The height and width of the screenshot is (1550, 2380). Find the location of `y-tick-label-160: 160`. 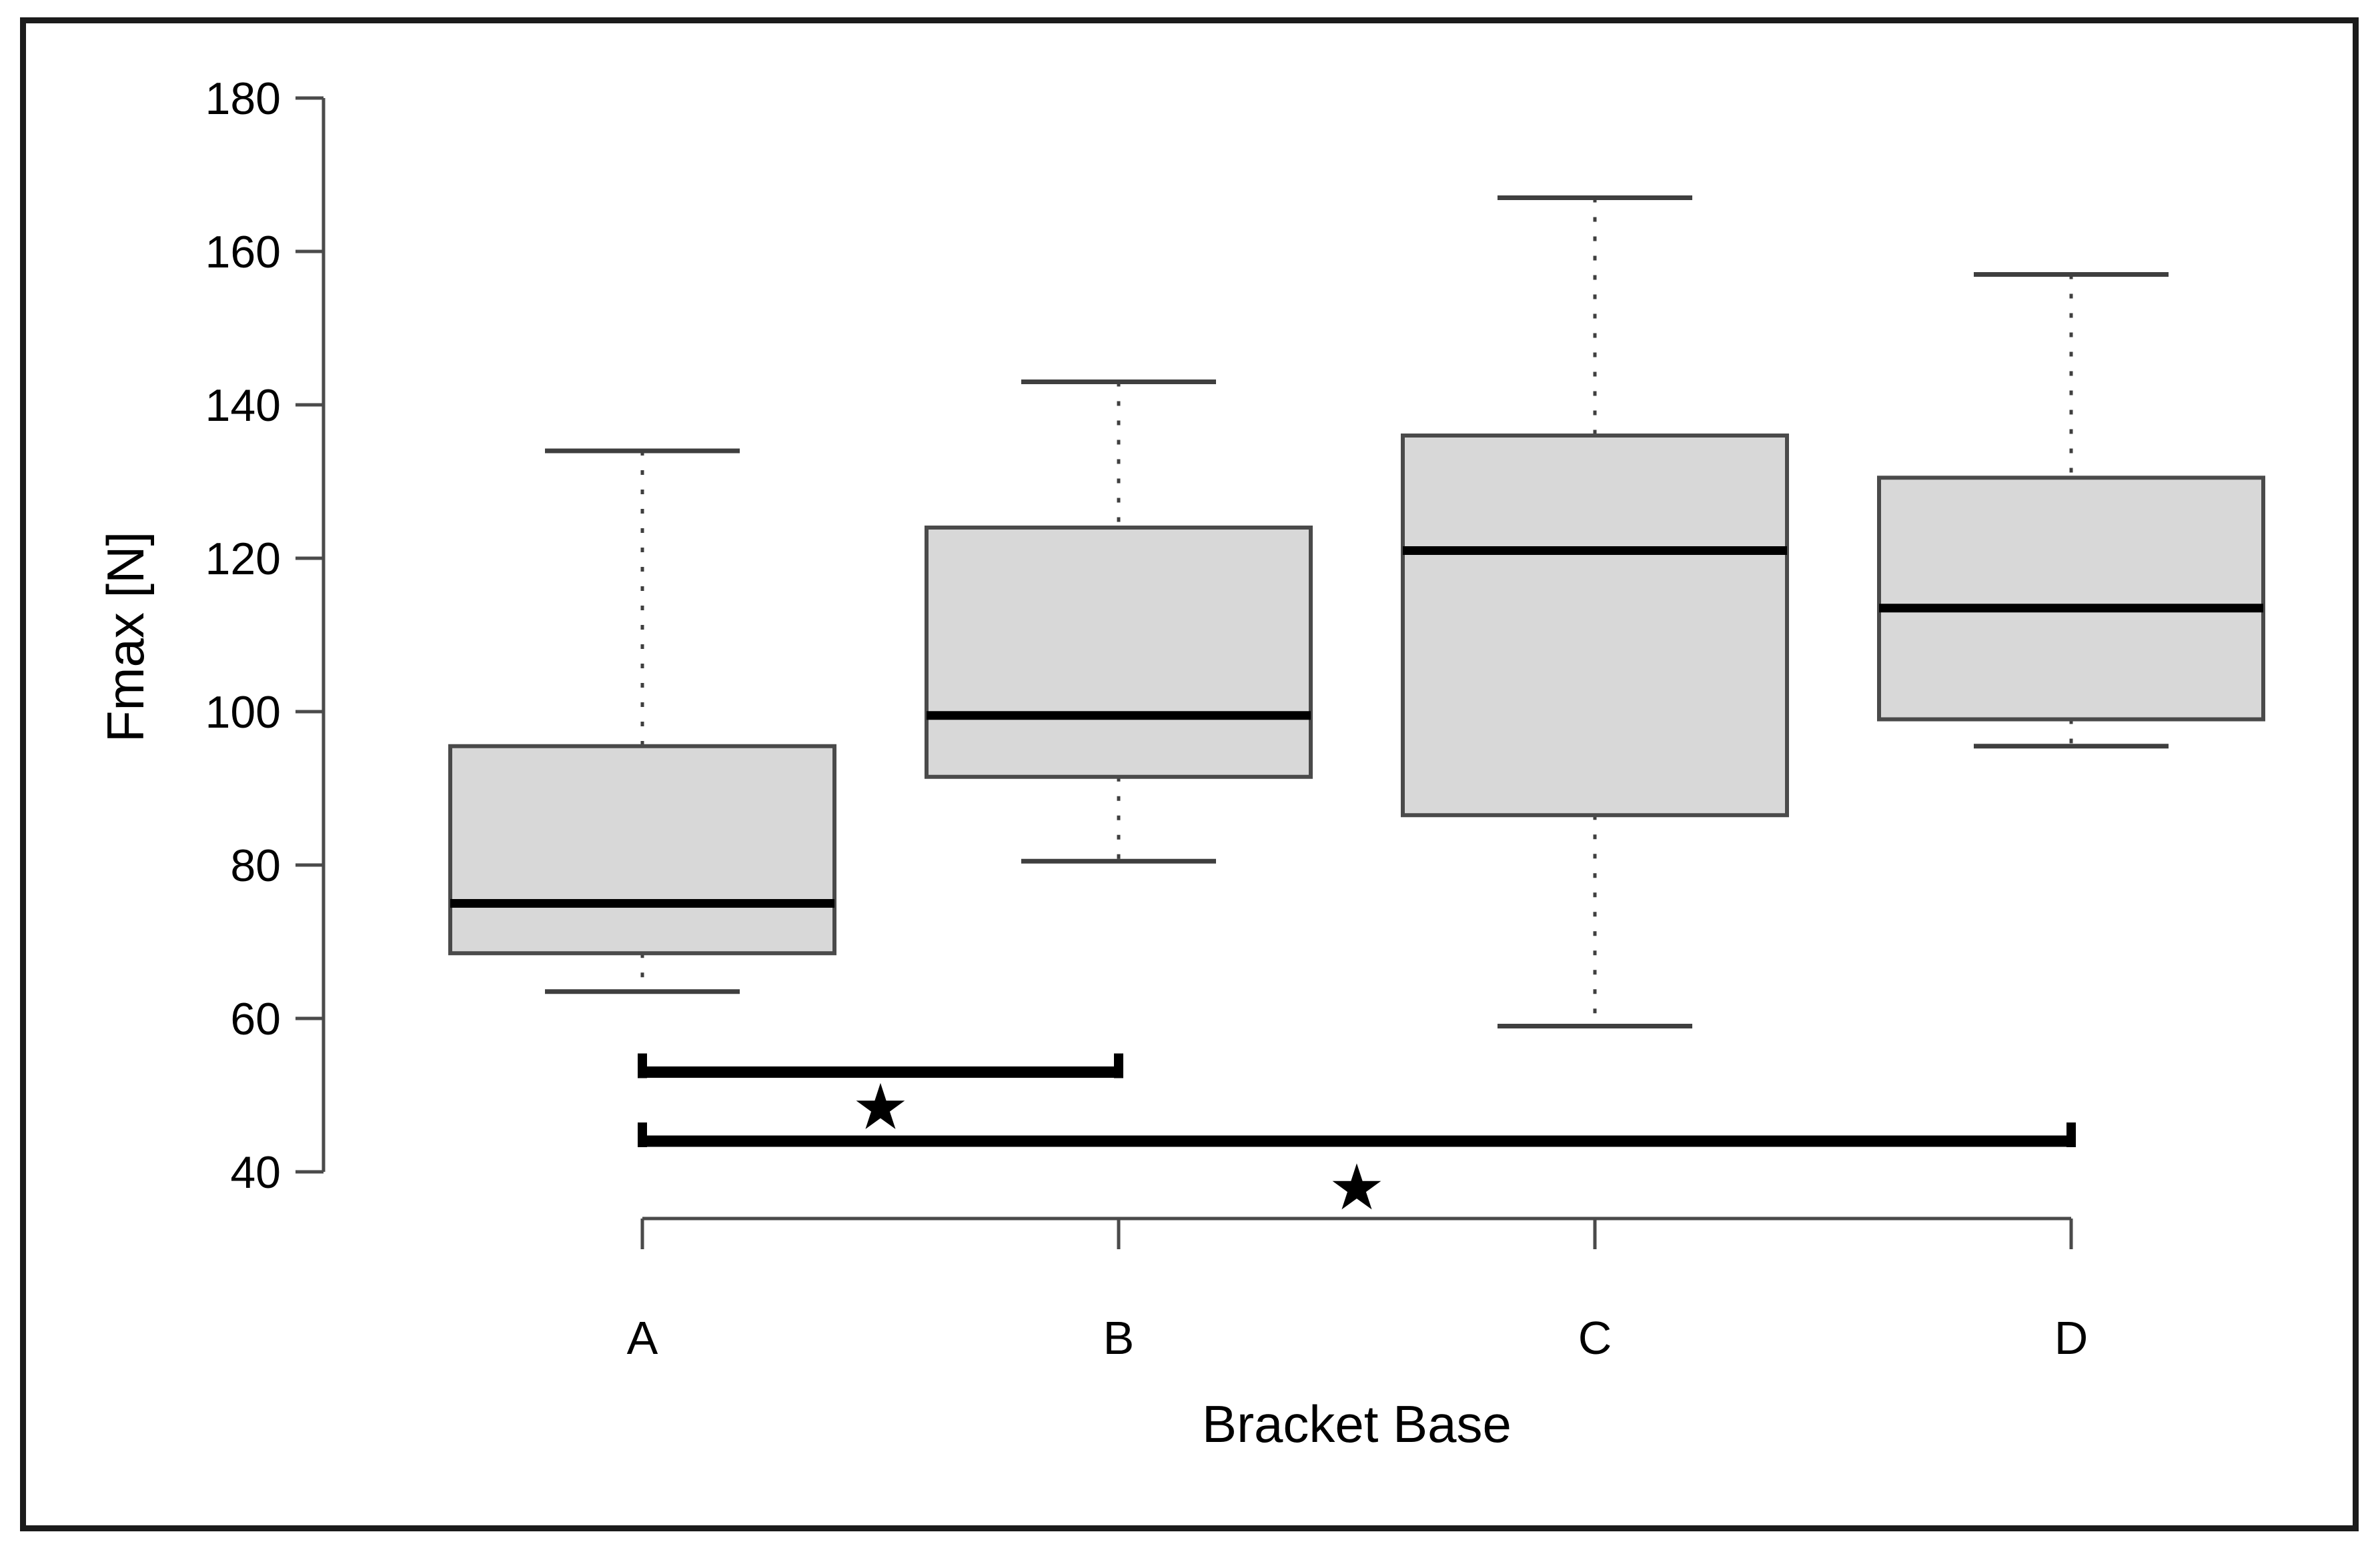

y-tick-label-160: 160 is located at coordinates (243, 252).